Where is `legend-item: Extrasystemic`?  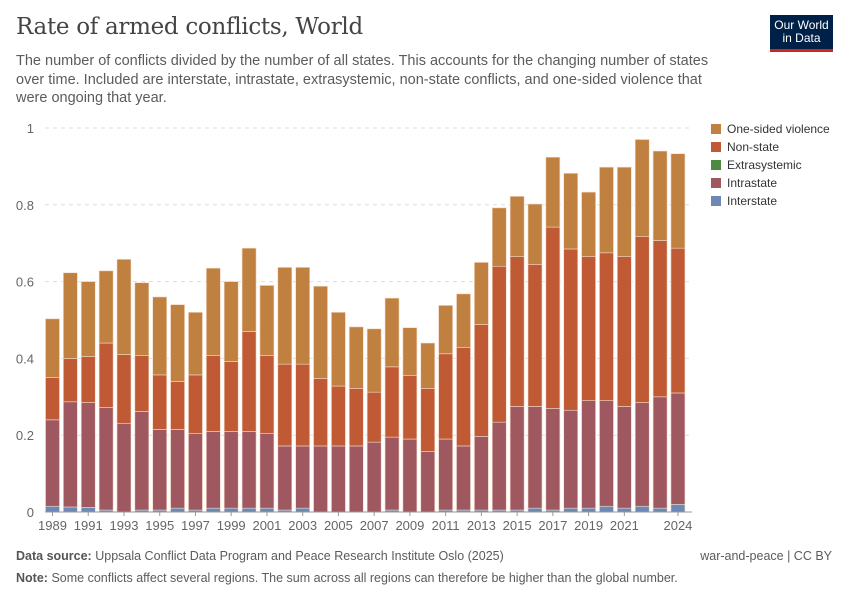 legend-item: Extrasystemic is located at coordinates (756, 165).